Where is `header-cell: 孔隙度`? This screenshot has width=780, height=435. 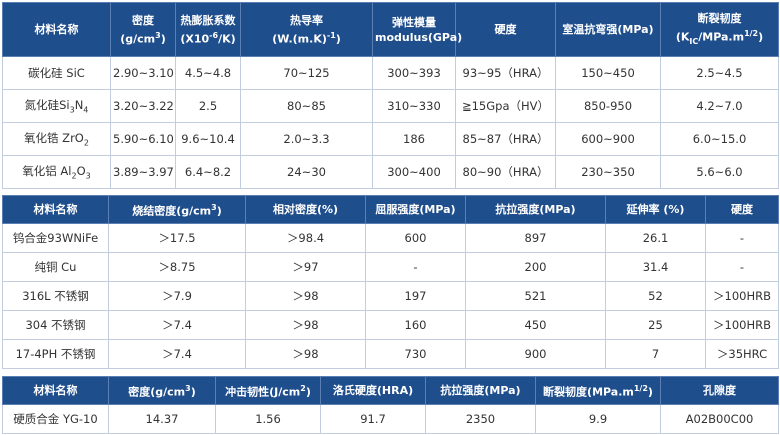 header-cell: 孔隙度 is located at coordinates (719, 390).